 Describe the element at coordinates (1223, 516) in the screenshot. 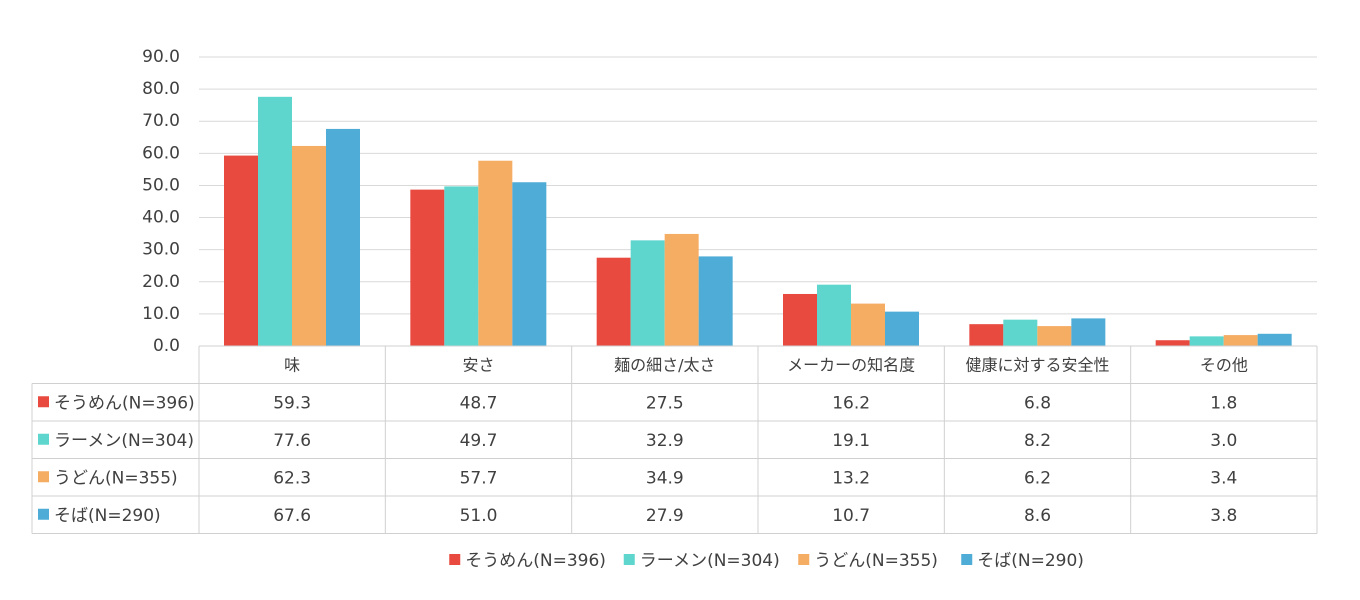

I see `table-cell: 3.8` at that location.